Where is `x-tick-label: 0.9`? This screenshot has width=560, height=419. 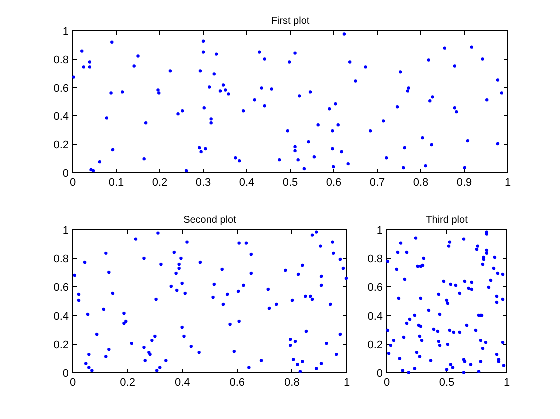 x-tick-label: 0.9 is located at coordinates (464, 183).